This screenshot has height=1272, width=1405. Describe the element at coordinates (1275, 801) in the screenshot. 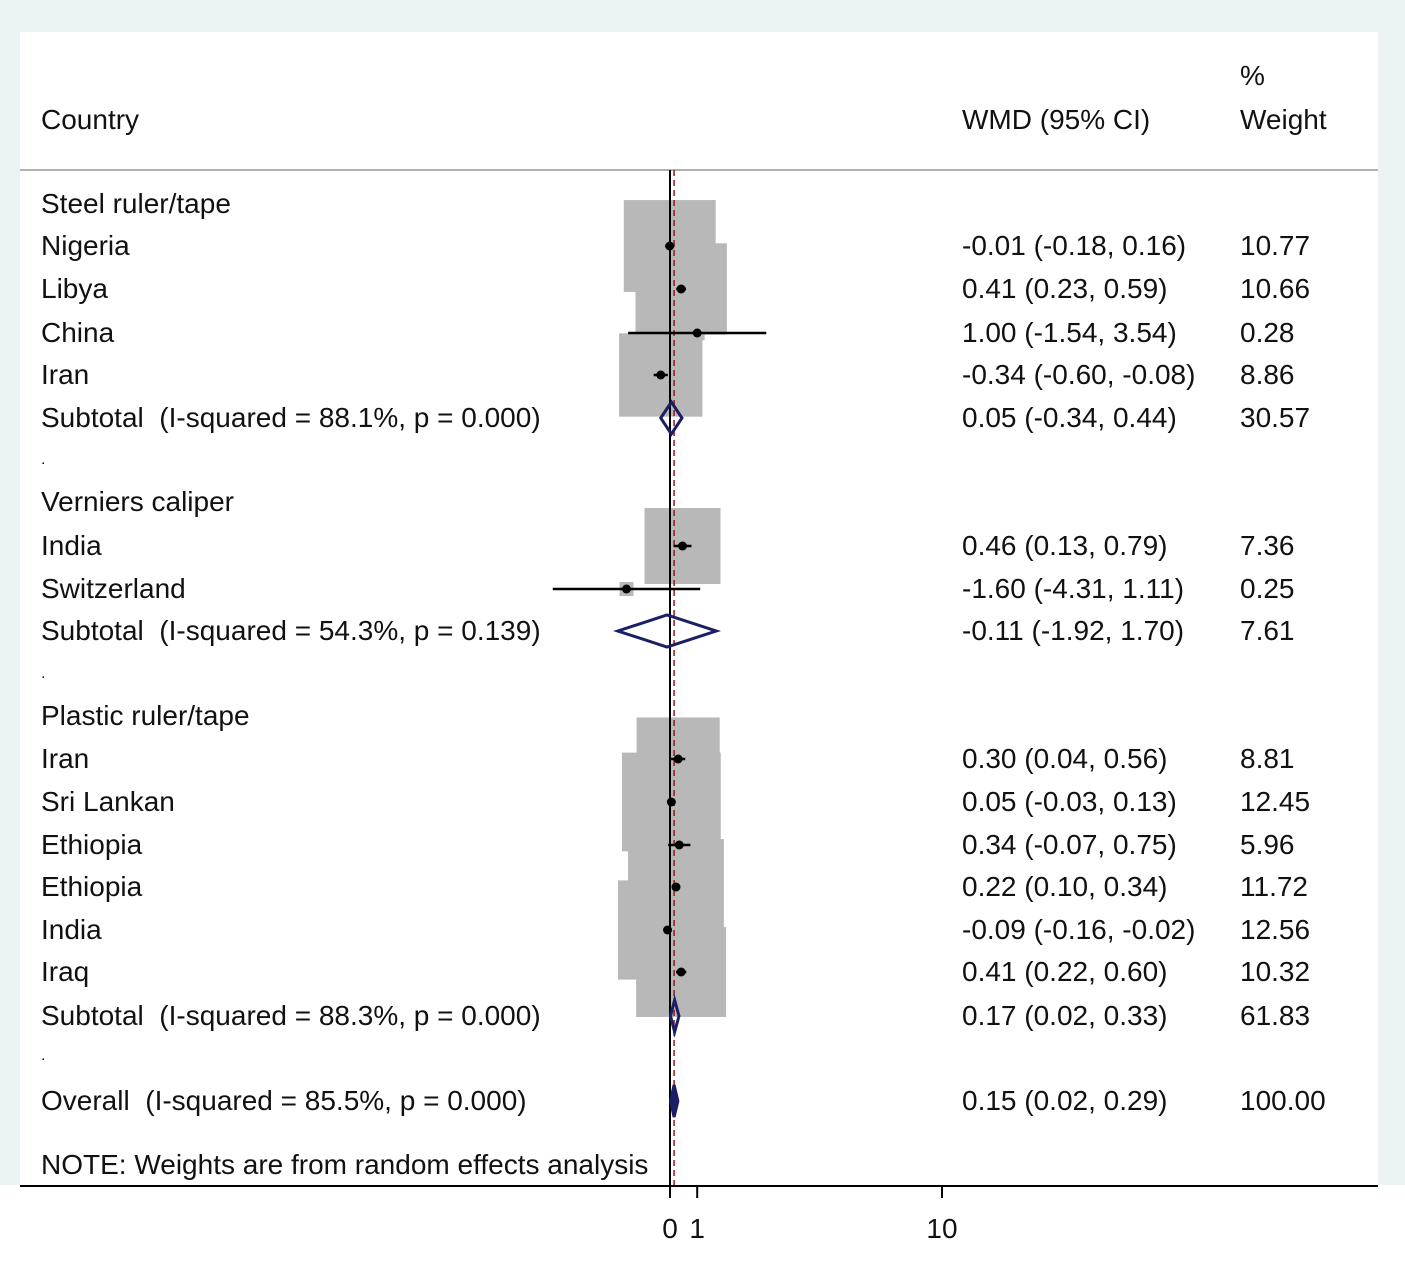

I see `weight-value: 12.45` at that location.